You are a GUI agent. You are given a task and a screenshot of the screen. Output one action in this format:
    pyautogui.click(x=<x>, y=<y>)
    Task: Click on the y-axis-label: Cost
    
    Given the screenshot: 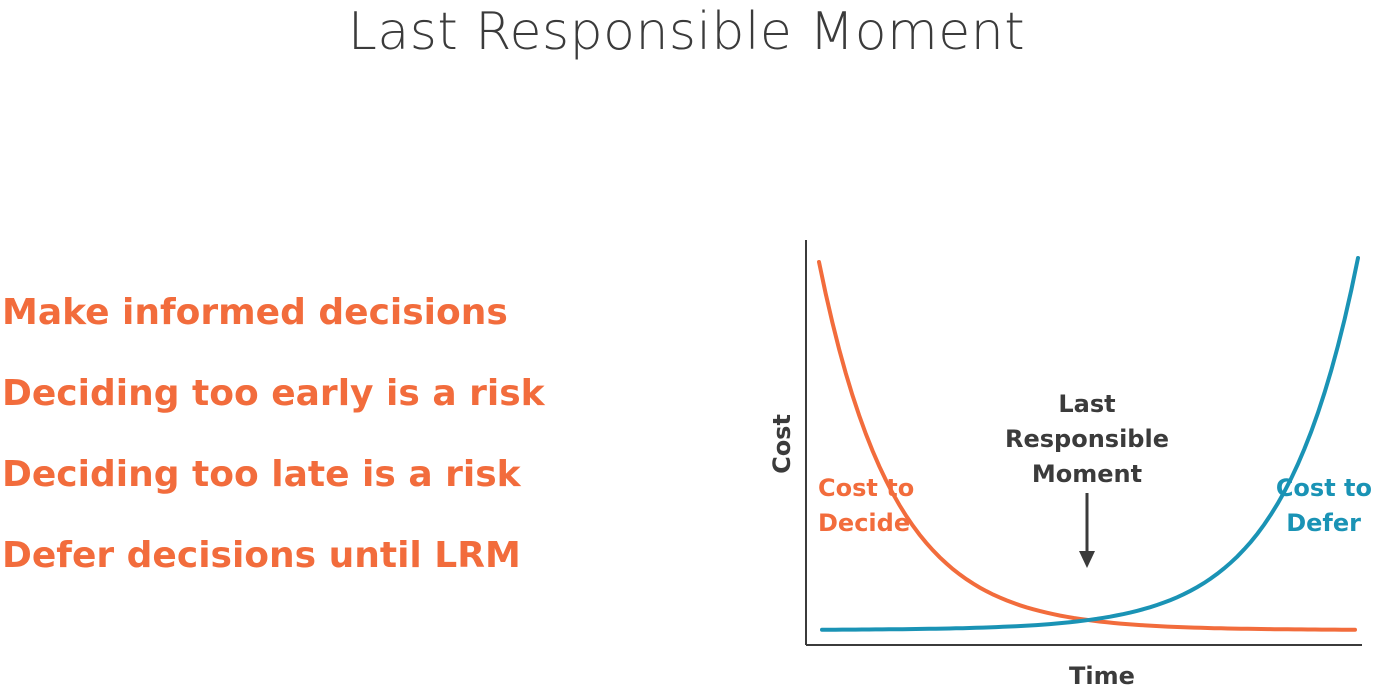 What is the action you would take?
    pyautogui.click(x=782, y=444)
    